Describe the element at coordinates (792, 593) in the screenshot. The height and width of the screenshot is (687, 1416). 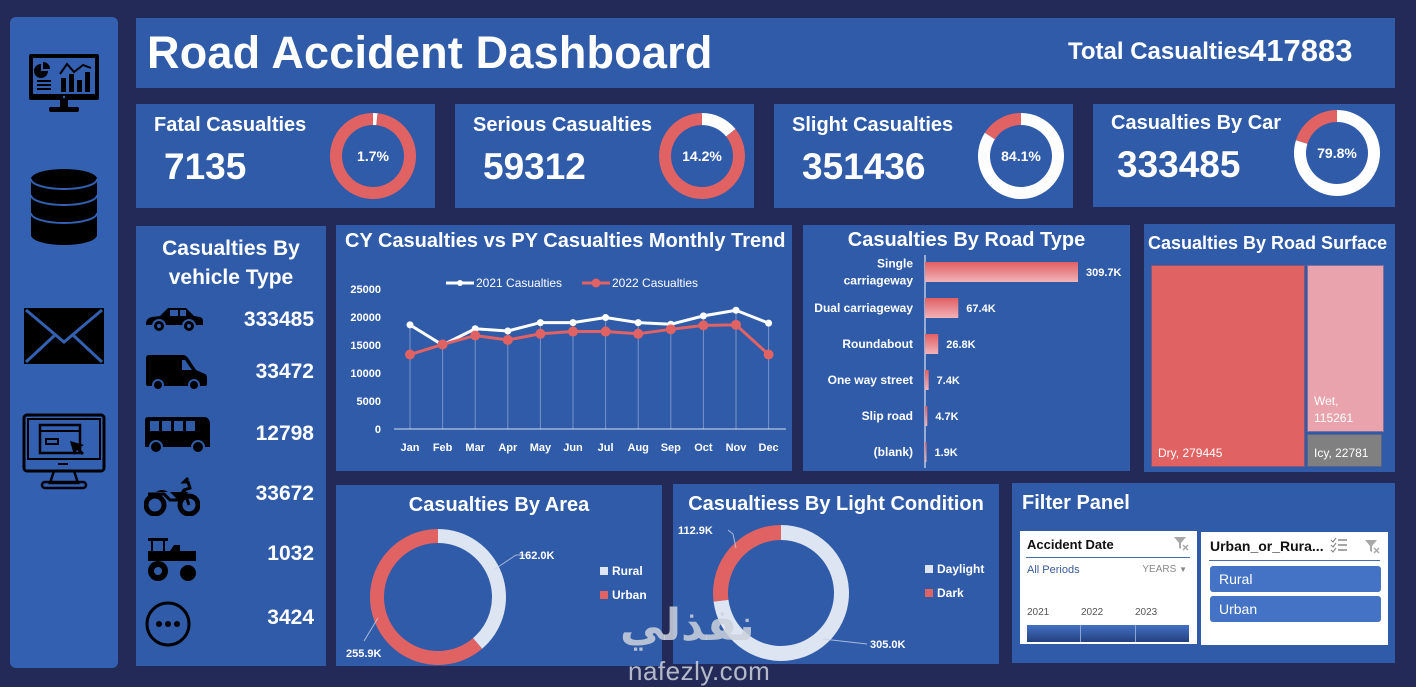
I see `light-donut-chart: 305.0K 112.9K` at that location.